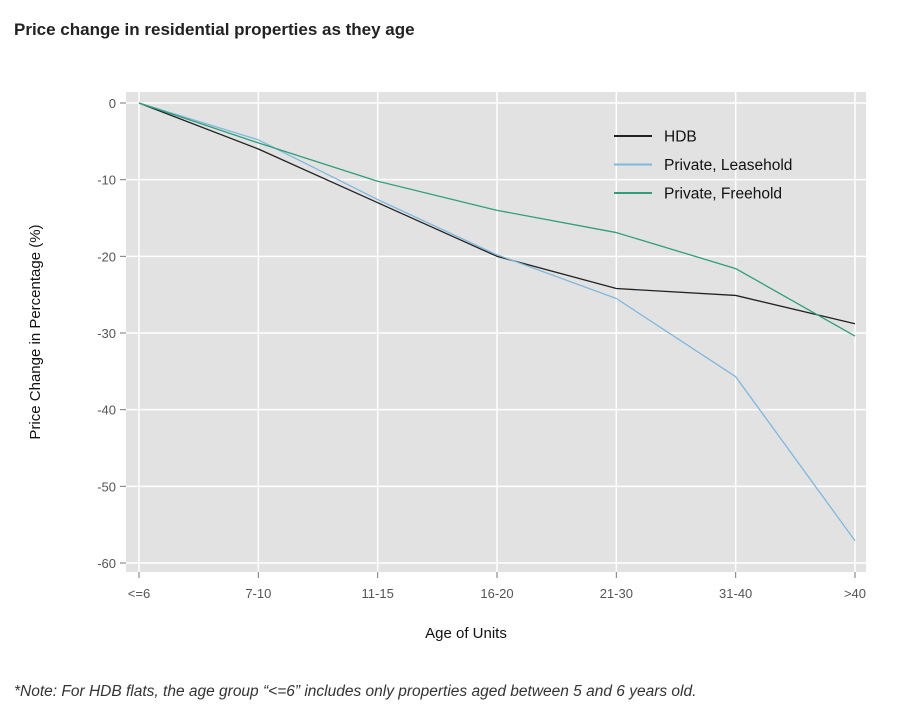 Image resolution: width=903 pixels, height=716 pixels. What do you see at coordinates (139, 593) in the screenshot?
I see `x-tick-label: <=6` at bounding box center [139, 593].